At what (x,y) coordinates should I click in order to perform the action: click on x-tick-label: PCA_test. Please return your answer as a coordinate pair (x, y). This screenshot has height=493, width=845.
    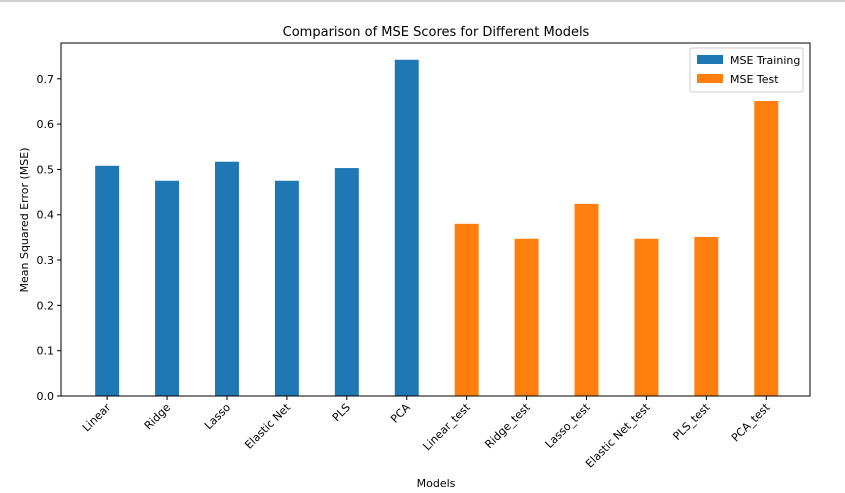
    Looking at the image, I should click on (751, 422).